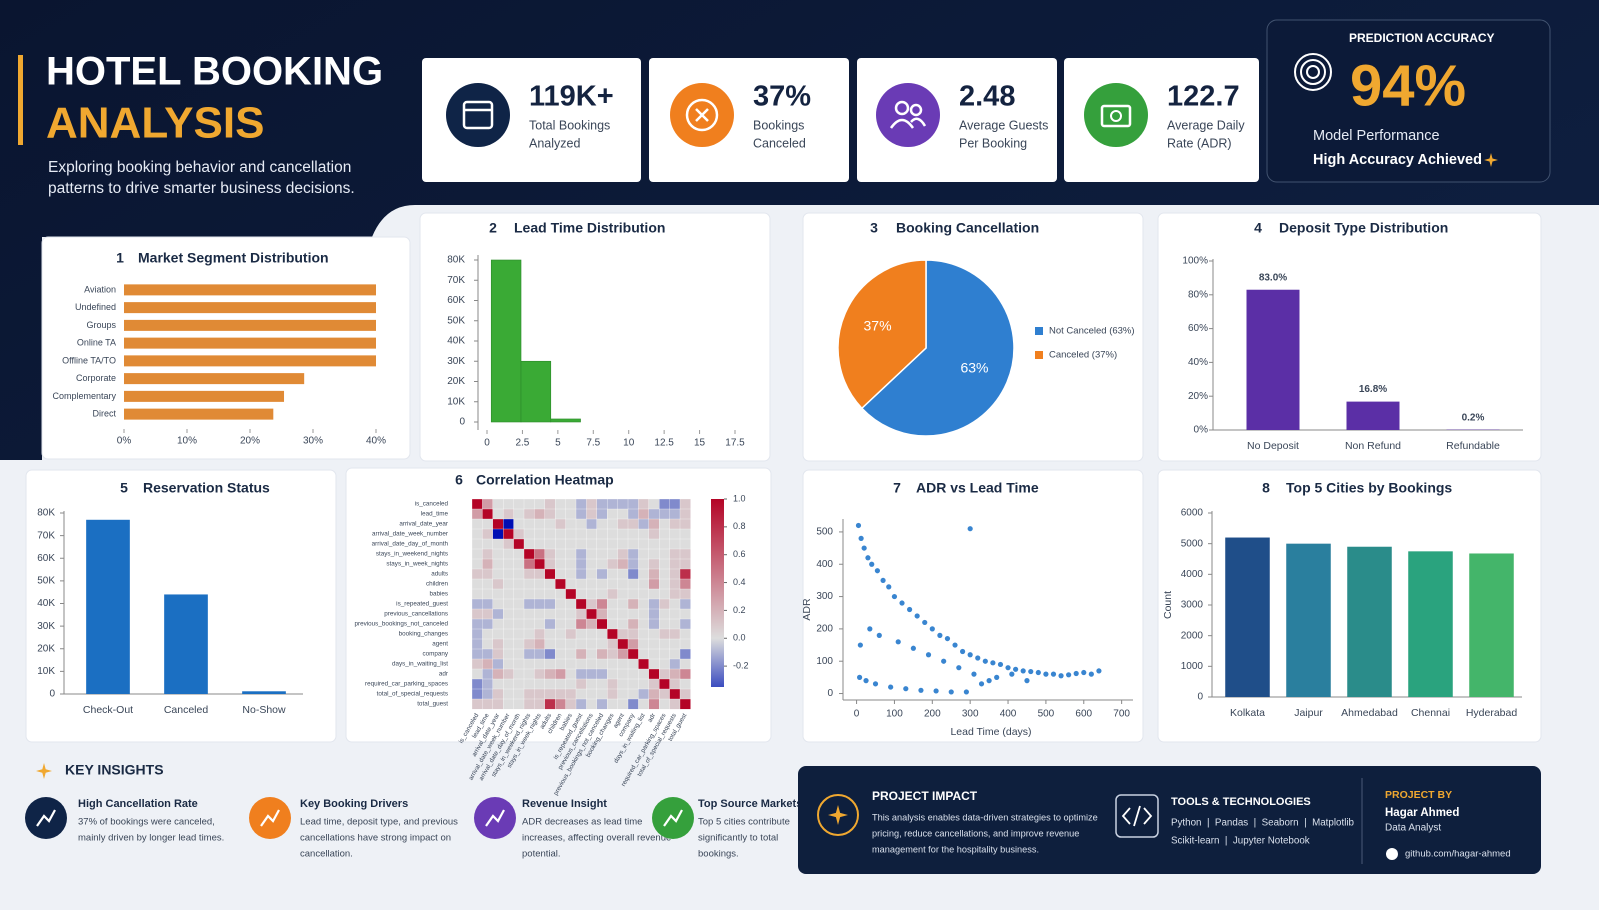 The width and height of the screenshot is (1599, 910). I want to click on tools-text: Python | Pandas | Seaborn | Matplotlib, so click(1263, 823).